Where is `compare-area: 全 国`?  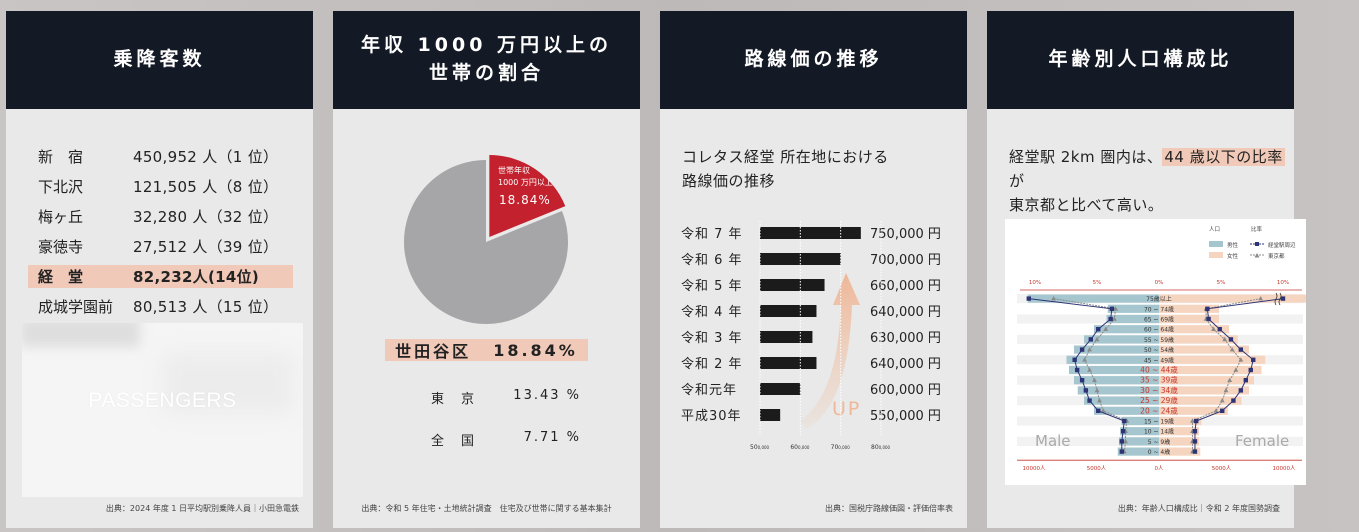 compare-area: 全 国 is located at coordinates (454, 441).